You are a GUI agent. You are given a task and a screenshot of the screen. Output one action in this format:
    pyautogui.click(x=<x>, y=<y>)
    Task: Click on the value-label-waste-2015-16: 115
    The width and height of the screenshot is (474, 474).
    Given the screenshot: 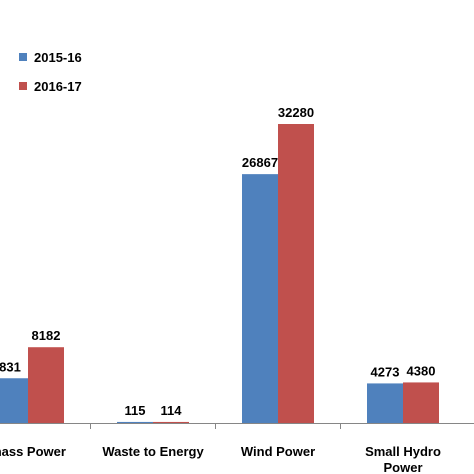 What is the action you would take?
    pyautogui.click(x=135, y=410)
    